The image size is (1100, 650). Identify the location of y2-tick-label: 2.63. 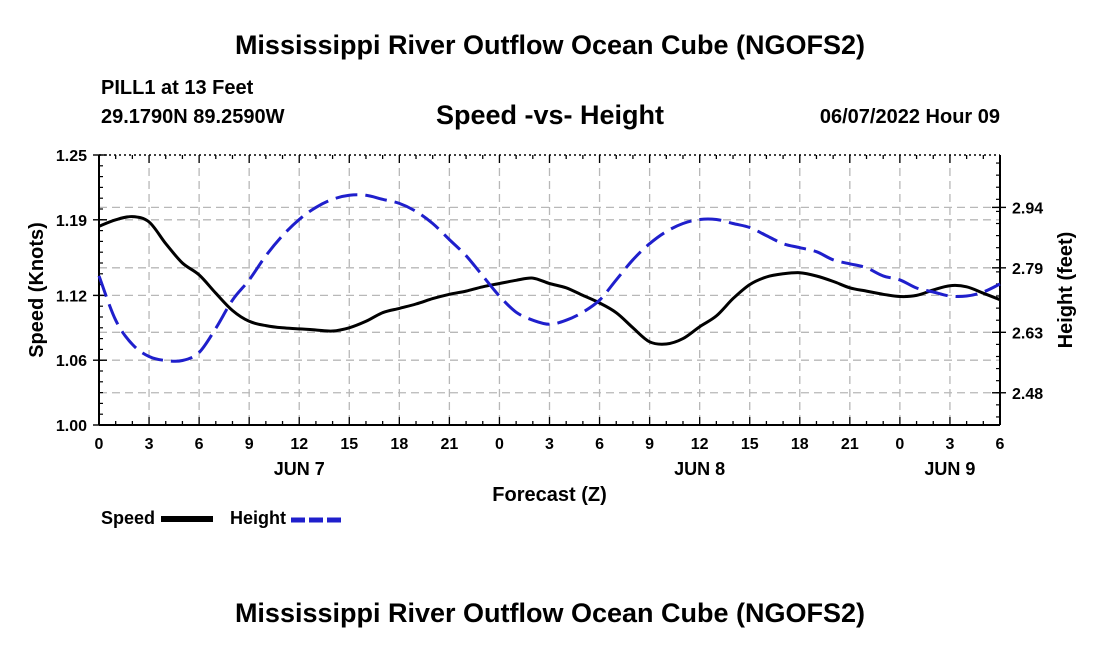
(1027, 333).